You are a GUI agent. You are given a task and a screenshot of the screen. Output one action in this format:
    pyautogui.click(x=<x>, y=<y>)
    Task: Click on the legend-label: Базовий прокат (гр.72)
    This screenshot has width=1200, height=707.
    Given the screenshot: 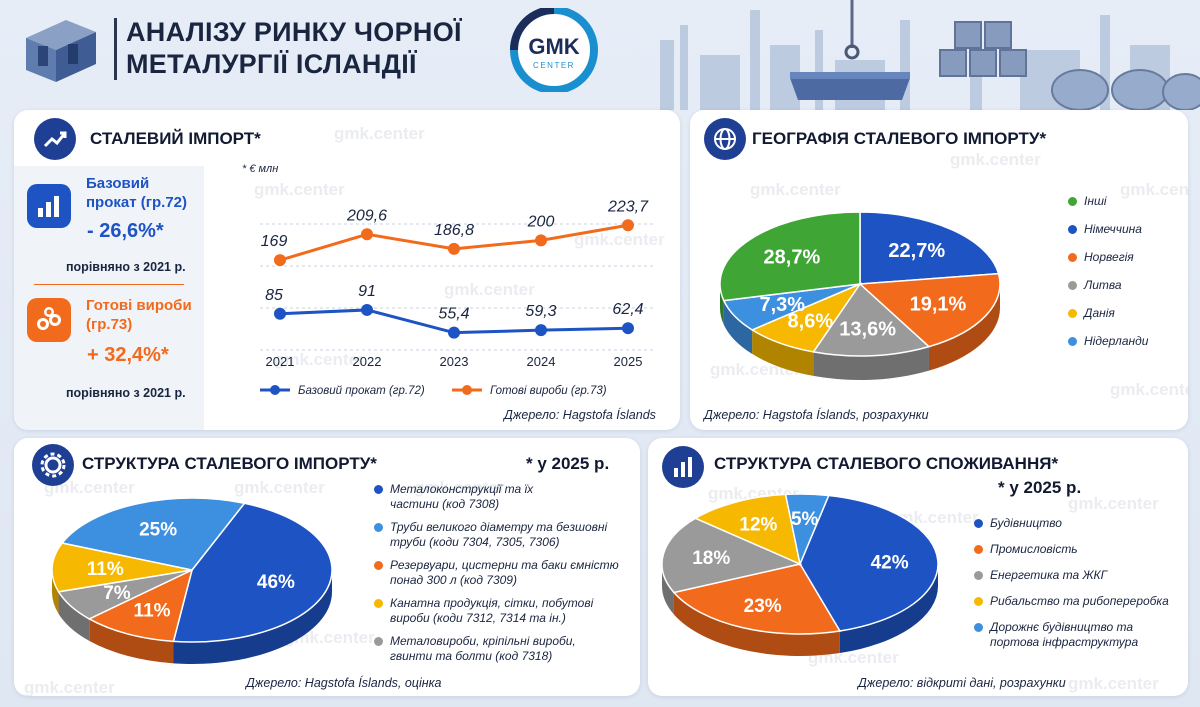 What is the action you would take?
    pyautogui.click(x=361, y=391)
    